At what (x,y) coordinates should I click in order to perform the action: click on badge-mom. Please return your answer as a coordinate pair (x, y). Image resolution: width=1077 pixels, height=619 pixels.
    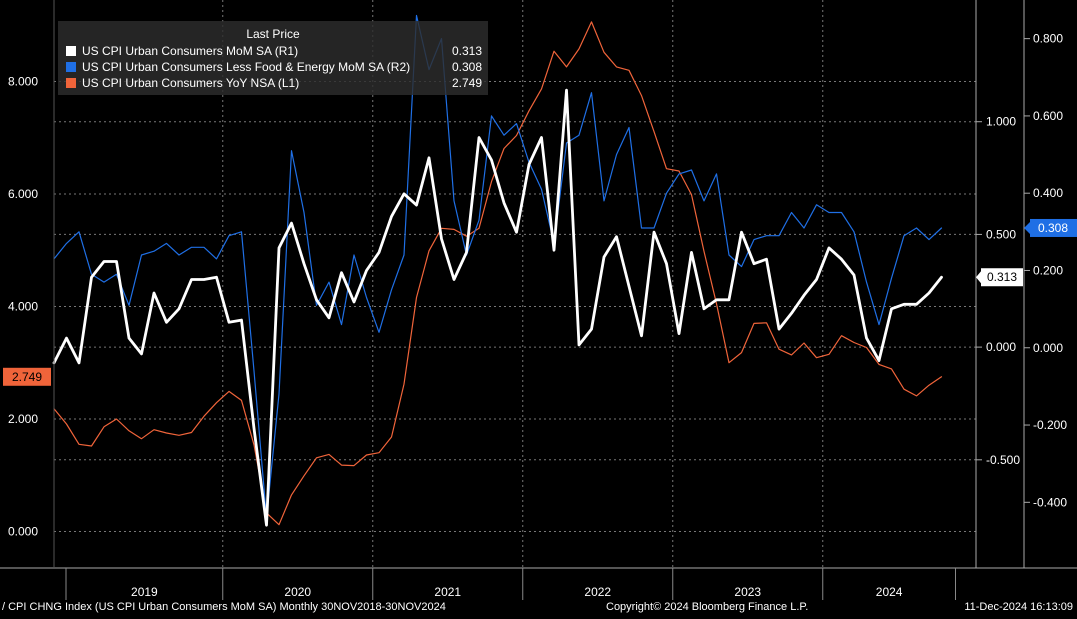
    Looking at the image, I should click on (1002, 277).